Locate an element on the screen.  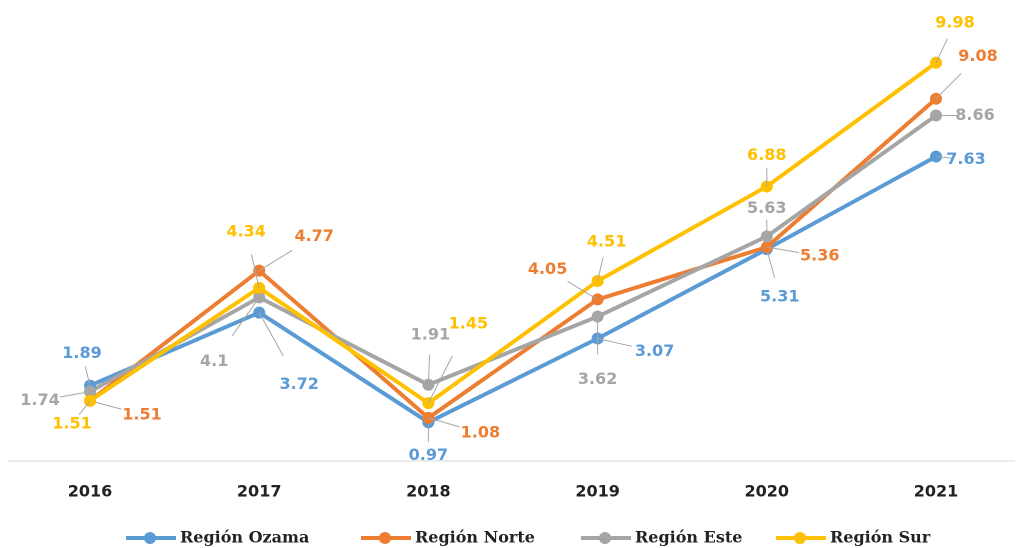
data-point is located at coordinates (936, 62).